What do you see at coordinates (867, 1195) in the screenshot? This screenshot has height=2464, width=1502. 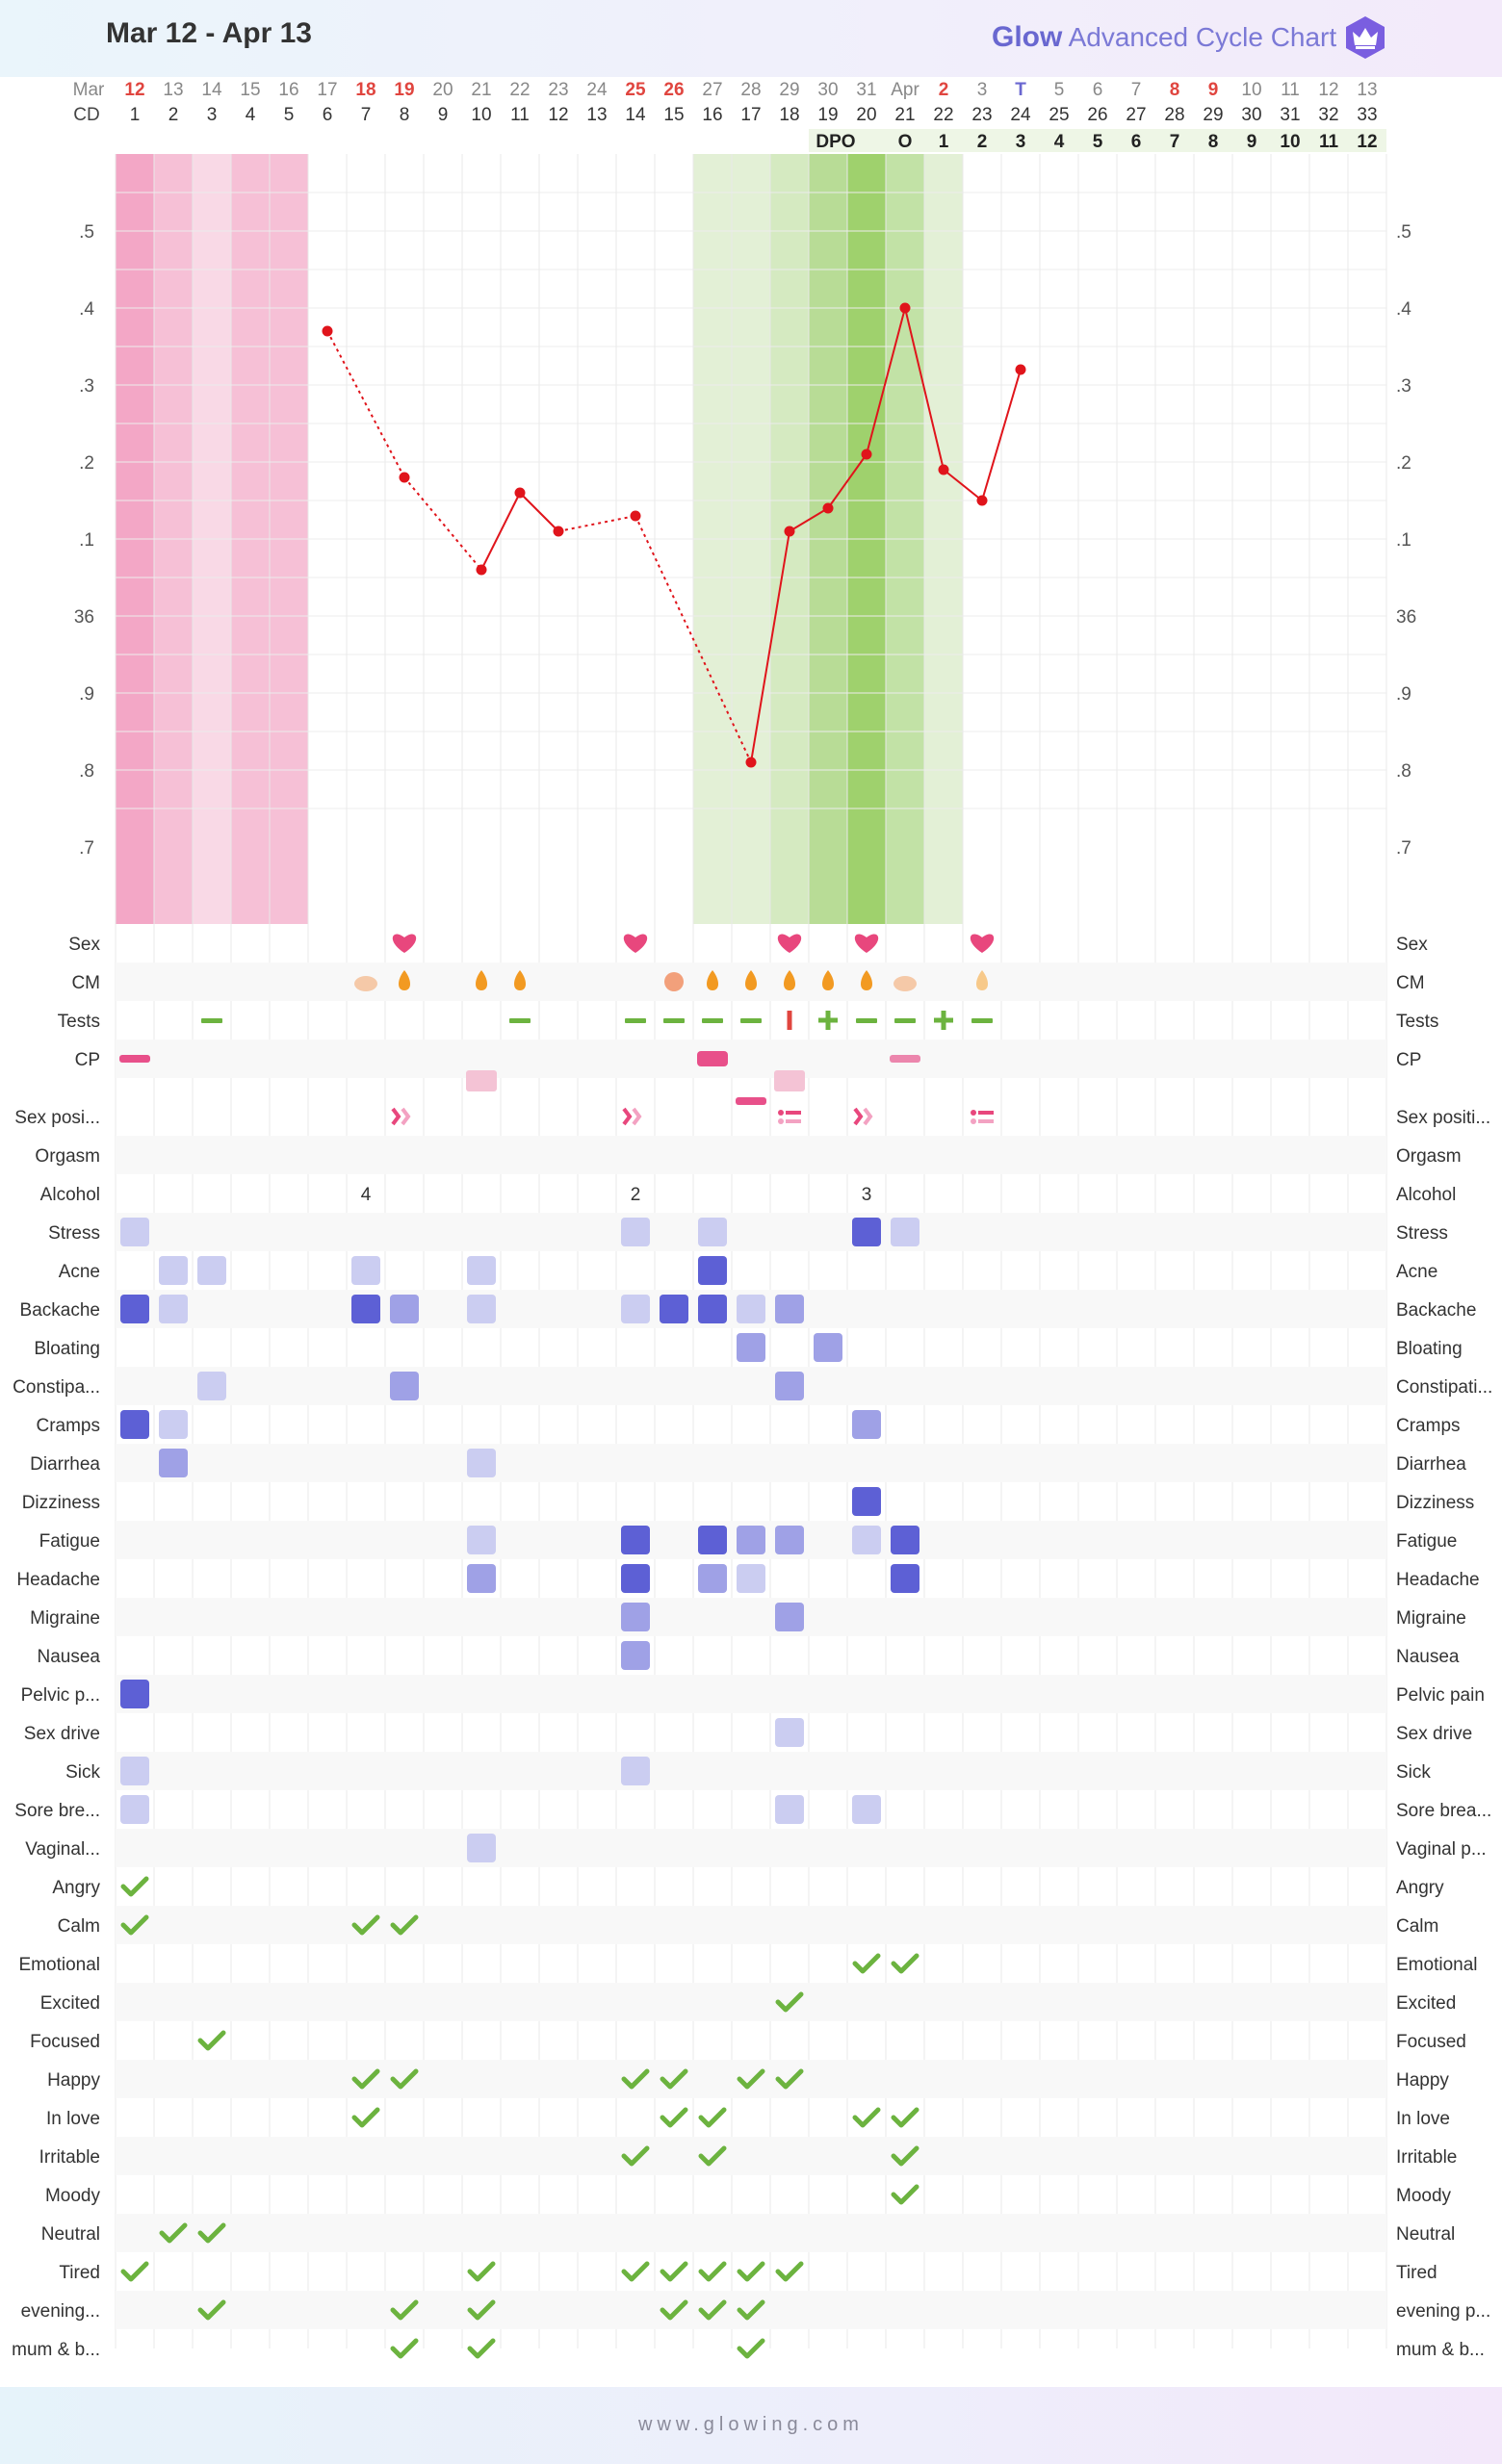 I see `alcohol-value: 3` at bounding box center [867, 1195].